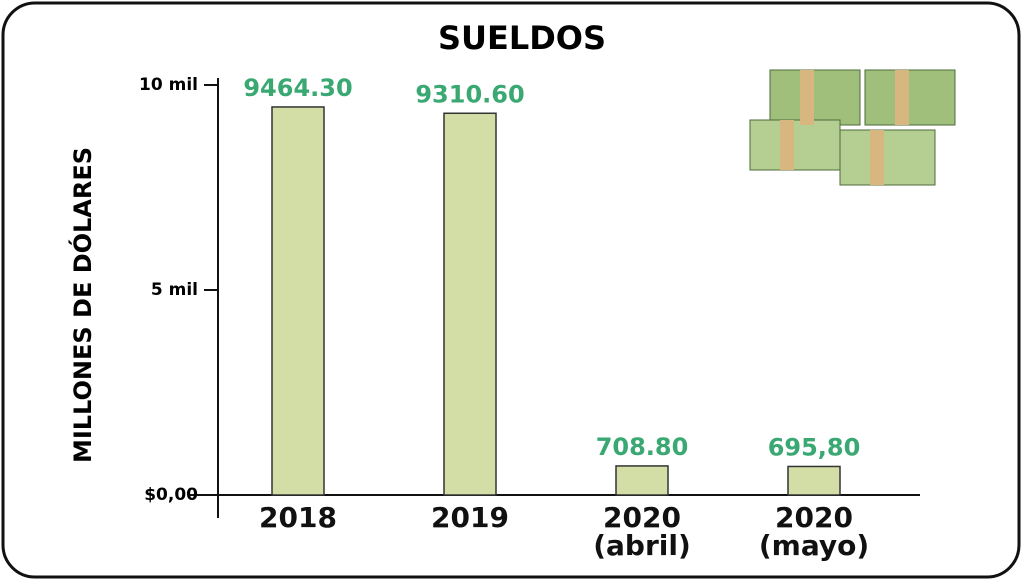 The width and height of the screenshot is (1024, 582). Describe the element at coordinates (298, 517) in the screenshot. I see `x-tick-label: 2018` at that location.